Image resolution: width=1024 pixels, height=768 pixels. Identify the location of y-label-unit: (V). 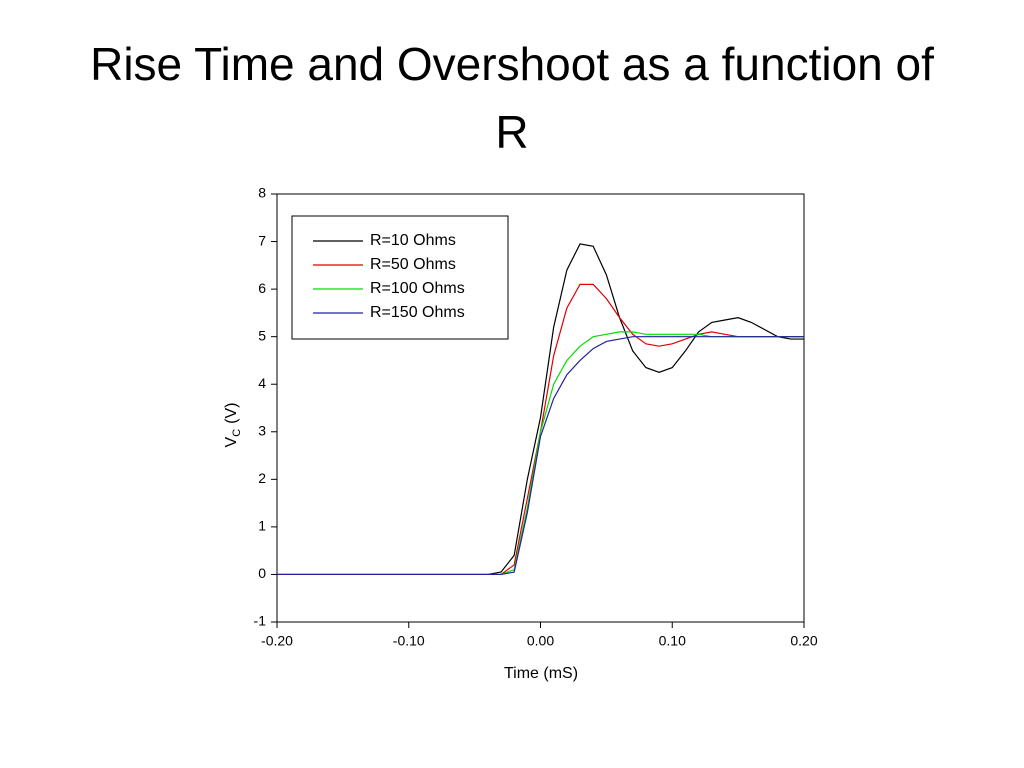
(231, 413).